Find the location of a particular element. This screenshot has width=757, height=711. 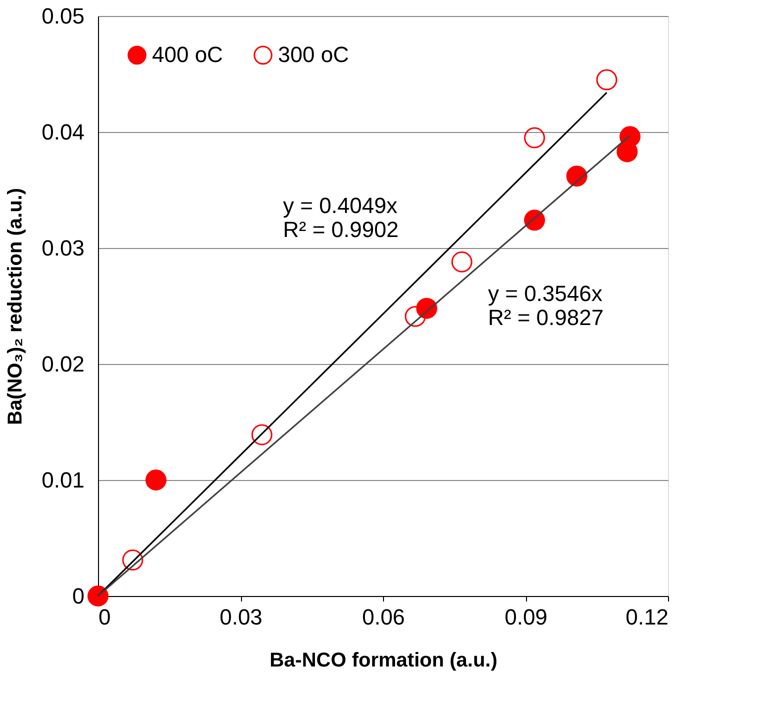

annotation: y = 0.4049x is located at coordinates (340, 205).